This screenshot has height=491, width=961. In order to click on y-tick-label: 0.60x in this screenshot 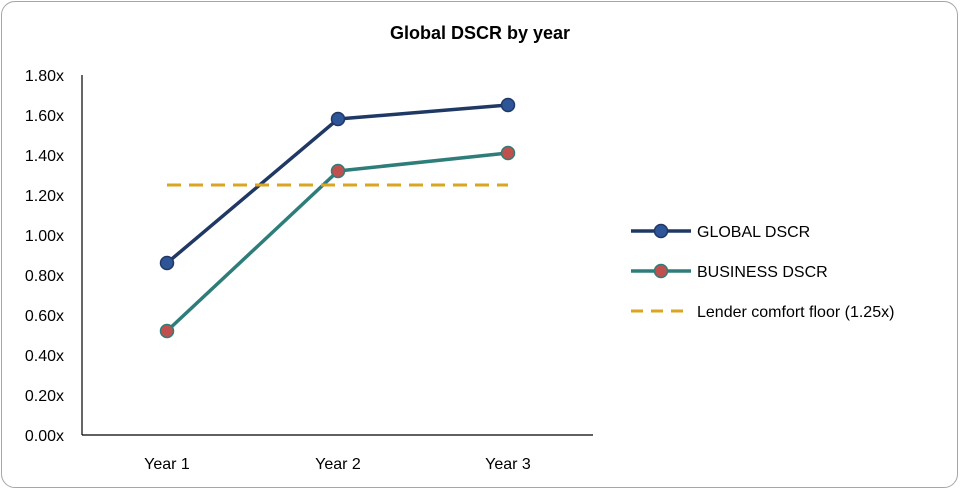, I will do `click(44, 316)`.